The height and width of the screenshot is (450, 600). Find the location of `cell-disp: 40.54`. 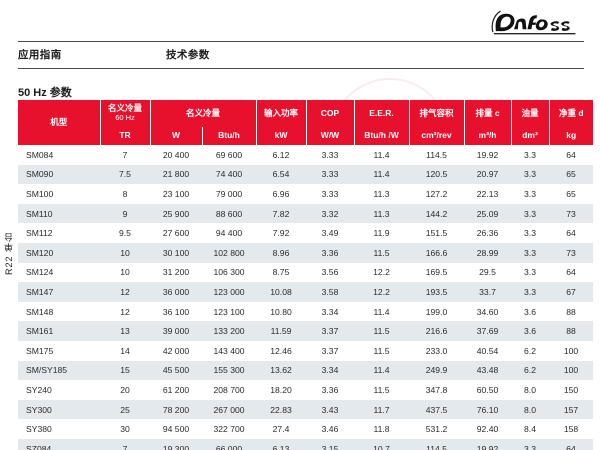

cell-disp: 40.54 is located at coordinates (488, 350).